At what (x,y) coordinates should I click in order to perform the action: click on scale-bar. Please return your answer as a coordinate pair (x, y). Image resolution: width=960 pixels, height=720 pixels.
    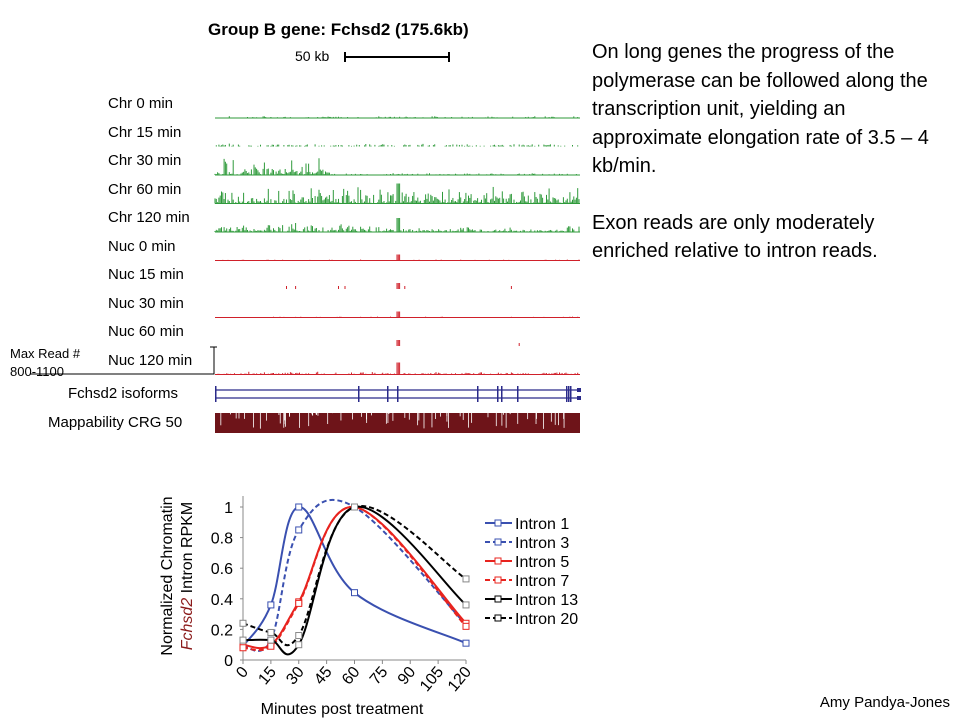
    Looking at the image, I should click on (397, 57).